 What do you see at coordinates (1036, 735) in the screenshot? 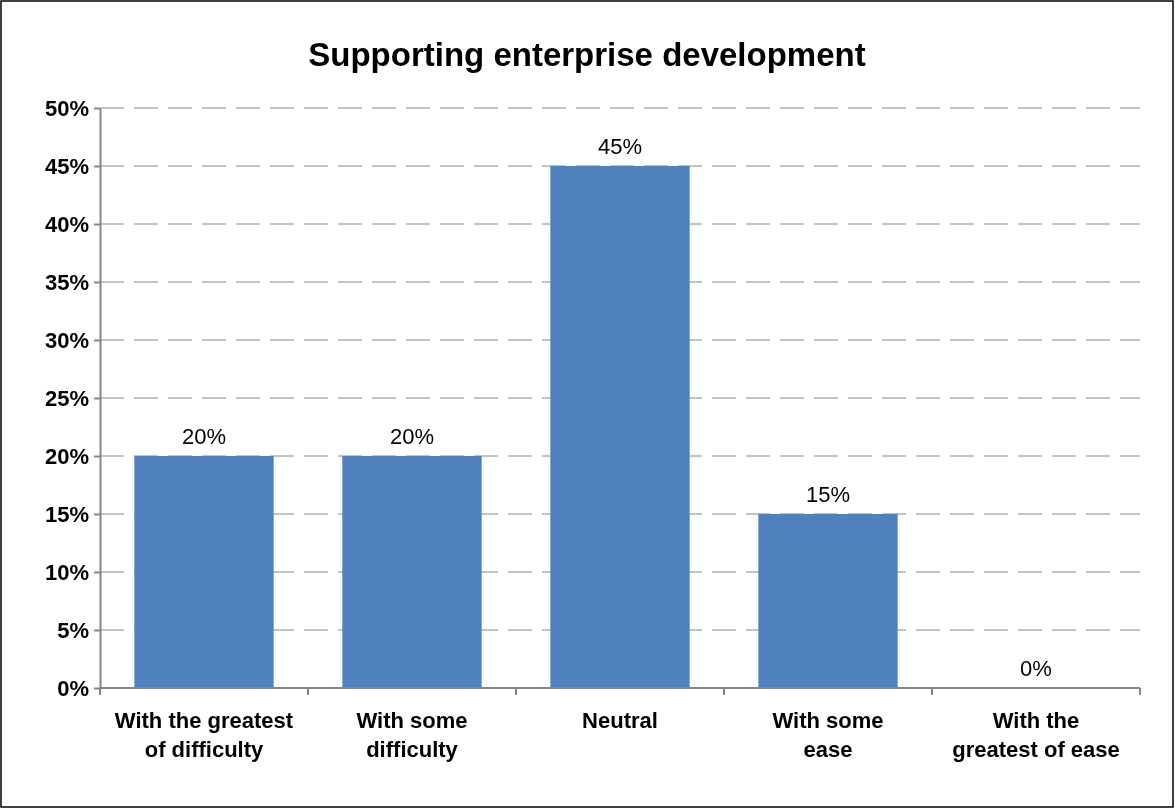
I see `x-tick-label: With the greatest of ease` at bounding box center [1036, 735].